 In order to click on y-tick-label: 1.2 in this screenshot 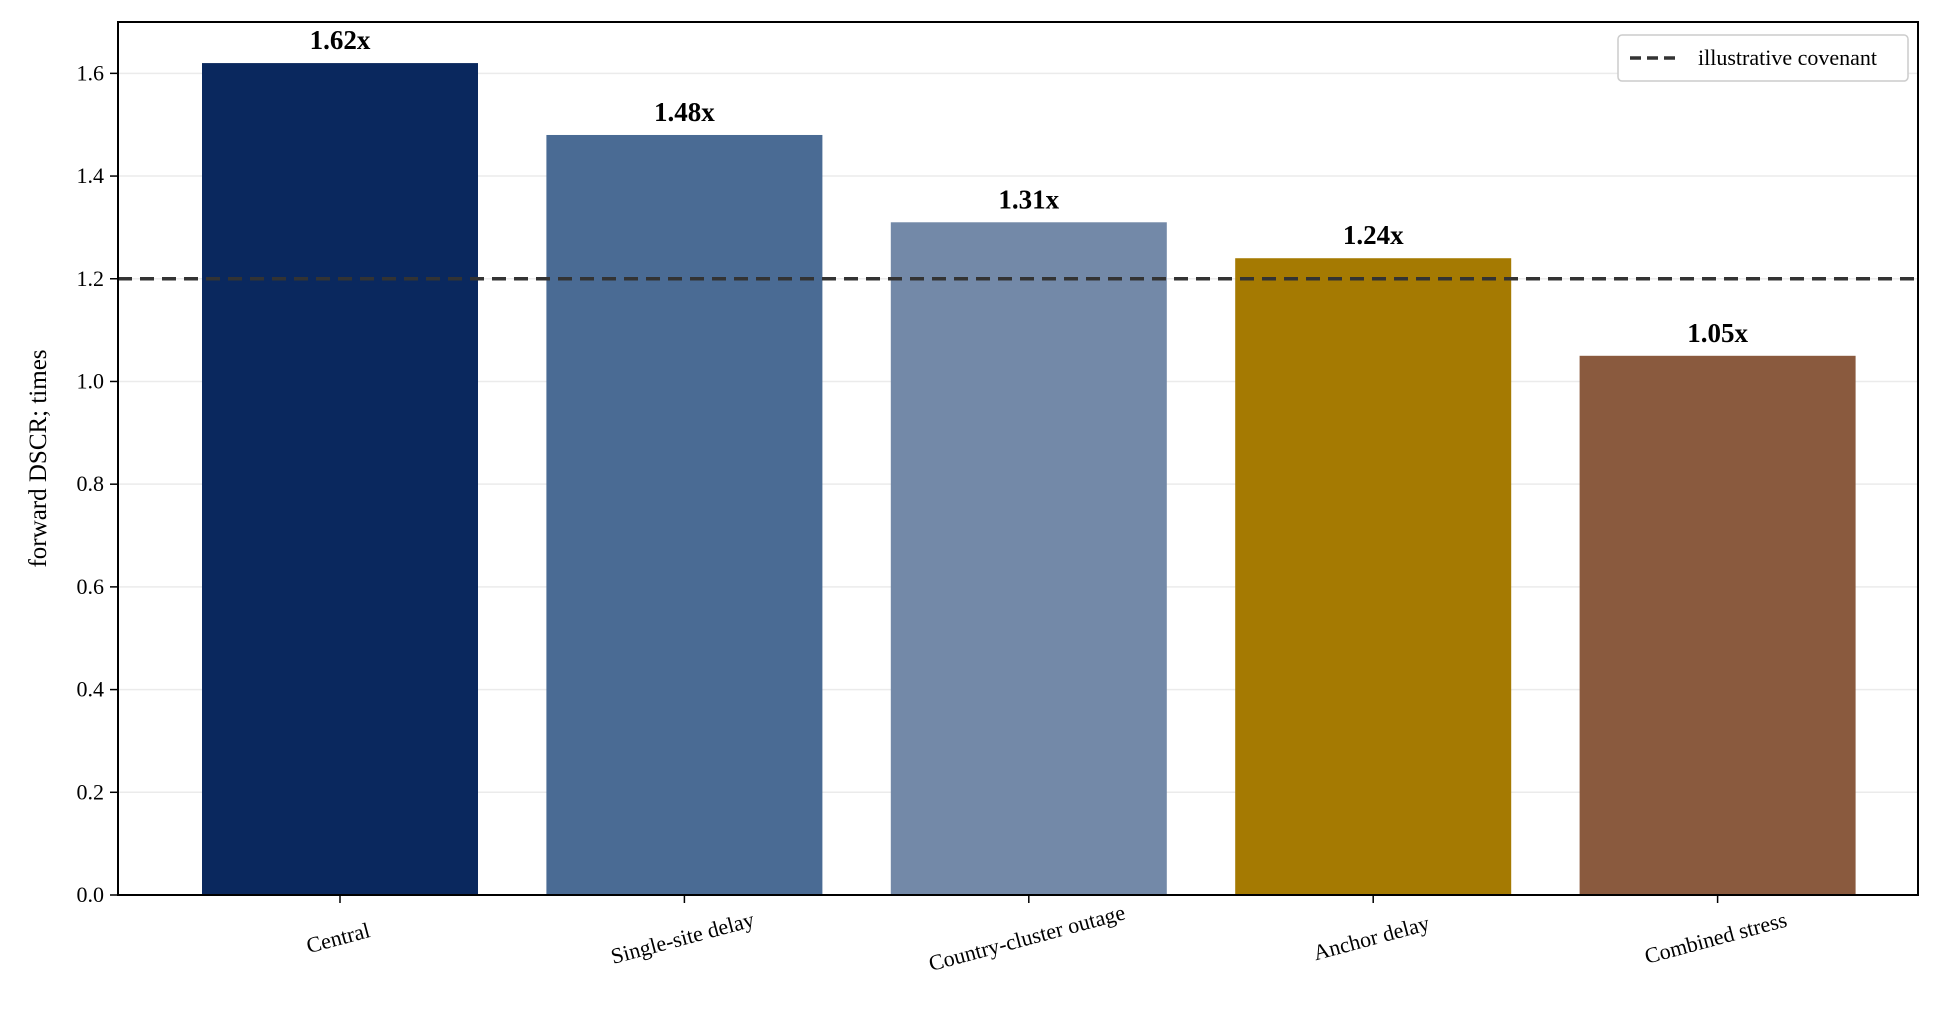, I will do `click(91, 278)`.